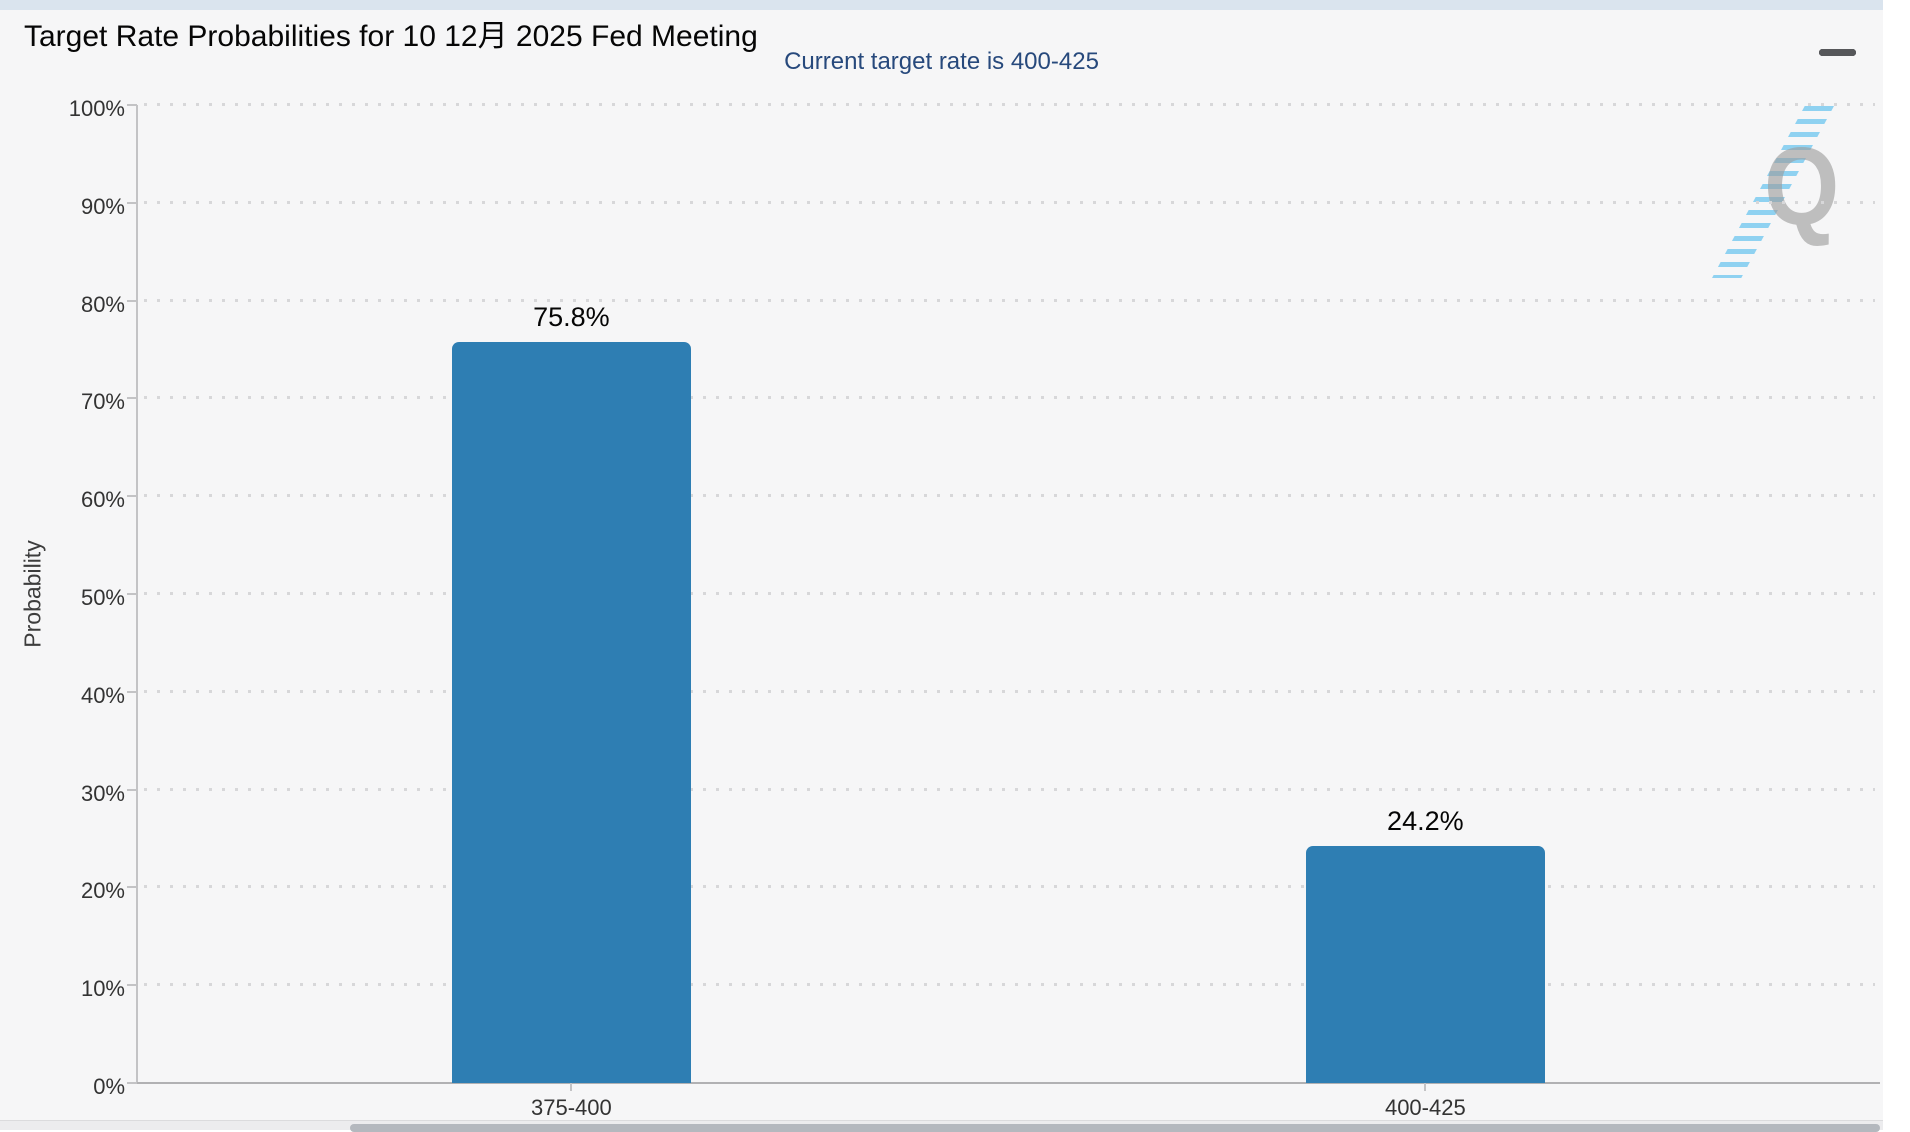  Describe the element at coordinates (1837, 52) in the screenshot. I see `hamburger-menu-icon` at that location.